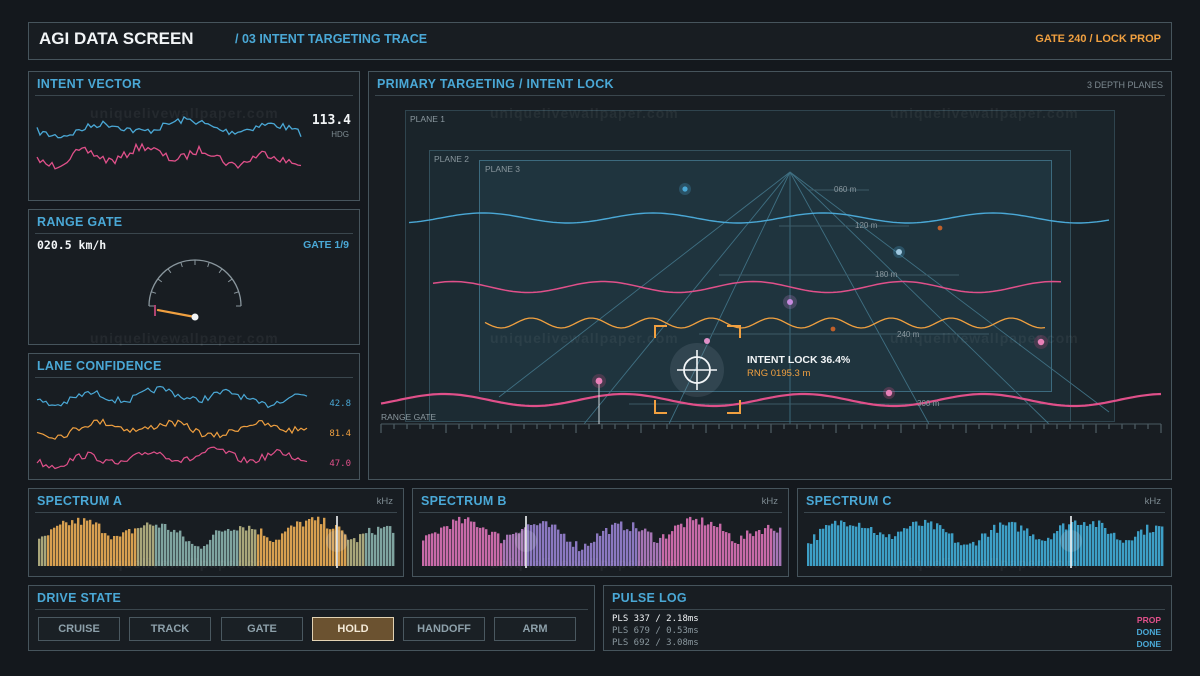 The width and height of the screenshot is (1200, 676). Describe the element at coordinates (655, 619) in the screenshot. I see `log-entry-1: PLS 337 / 2.18ms` at that location.